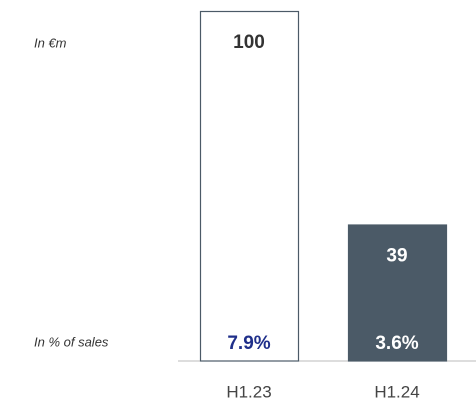 This screenshot has height=411, width=476. What do you see at coordinates (71, 341) in the screenshot?
I see `share-note: In % of sales` at bounding box center [71, 341].